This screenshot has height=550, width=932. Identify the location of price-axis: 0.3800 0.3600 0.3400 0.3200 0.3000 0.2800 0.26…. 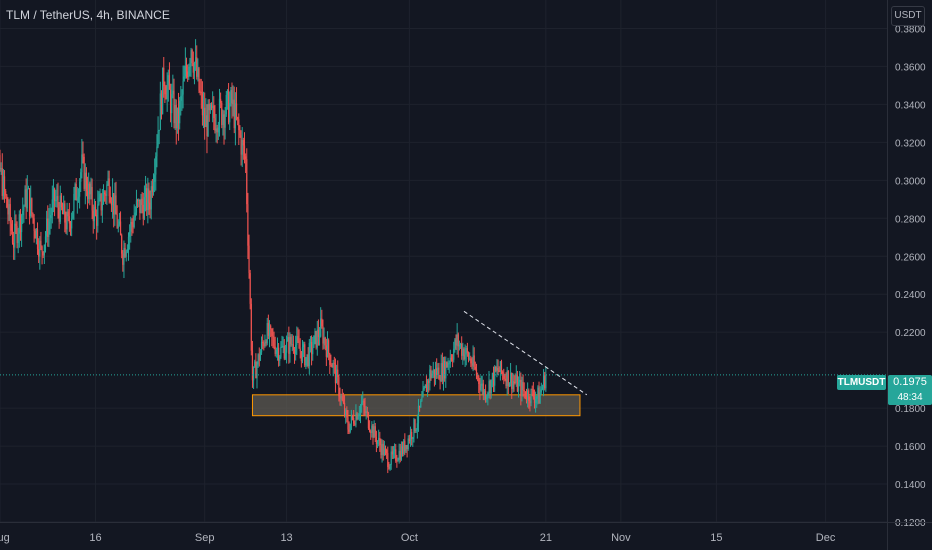
(907, 275).